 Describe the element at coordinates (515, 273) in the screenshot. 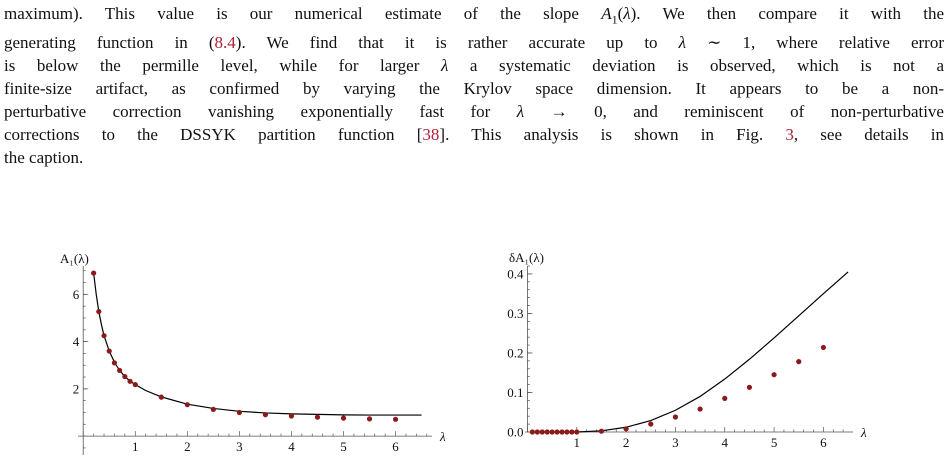

I see `y-tick-label: 0.4` at that location.